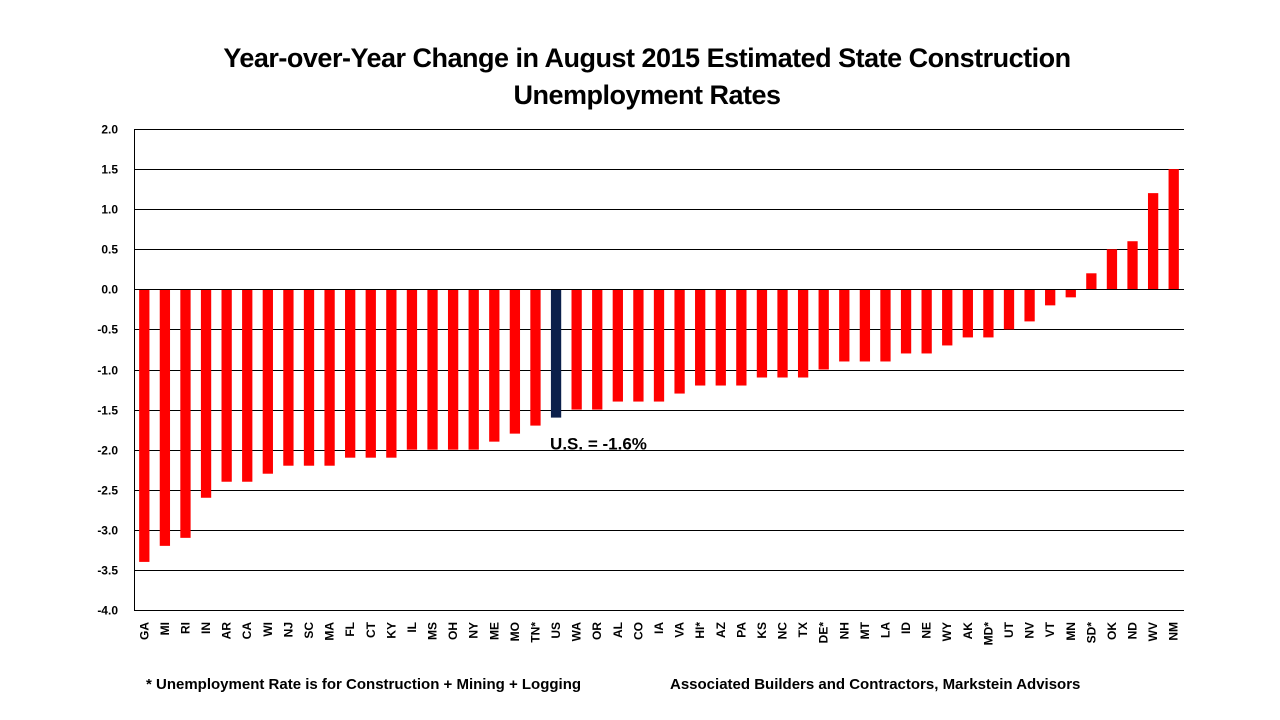 The height and width of the screenshot is (720, 1280). What do you see at coordinates (680, 630) in the screenshot?
I see `x-tick-label: VA` at bounding box center [680, 630].